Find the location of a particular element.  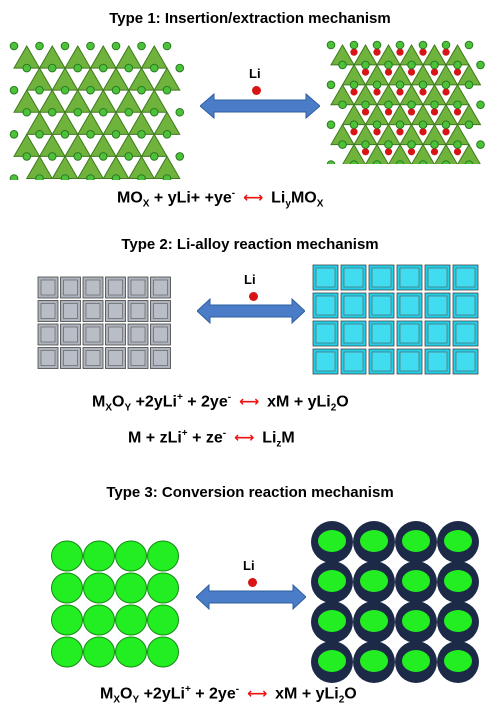

double-arrow-type3 is located at coordinates (251, 597).